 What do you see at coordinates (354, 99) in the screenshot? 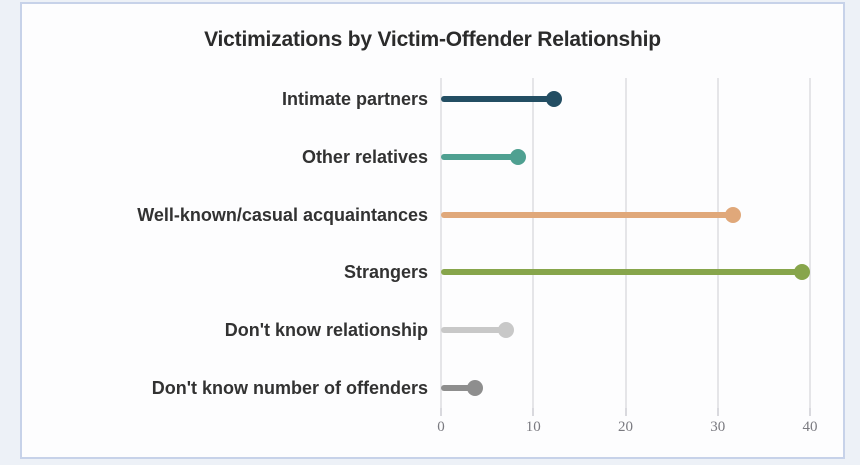
I see `category-label: Intimate partners` at bounding box center [354, 99].